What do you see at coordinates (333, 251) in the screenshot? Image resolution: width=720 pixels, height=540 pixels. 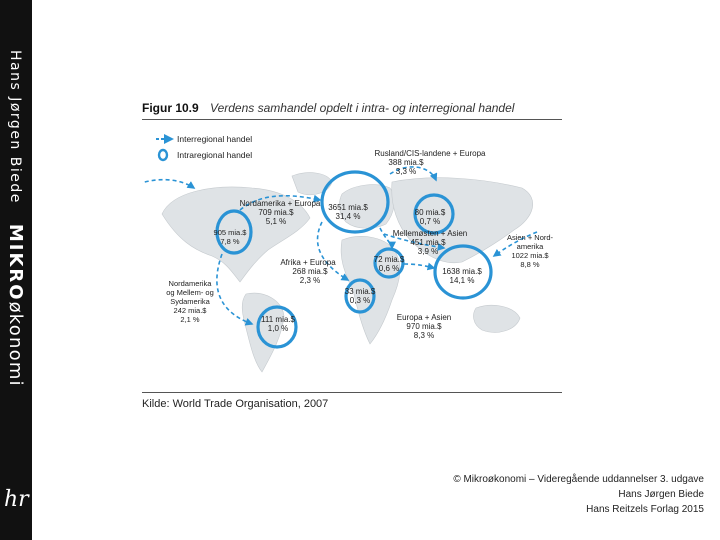 I see `arrow-europe-africa` at bounding box center [333, 251].